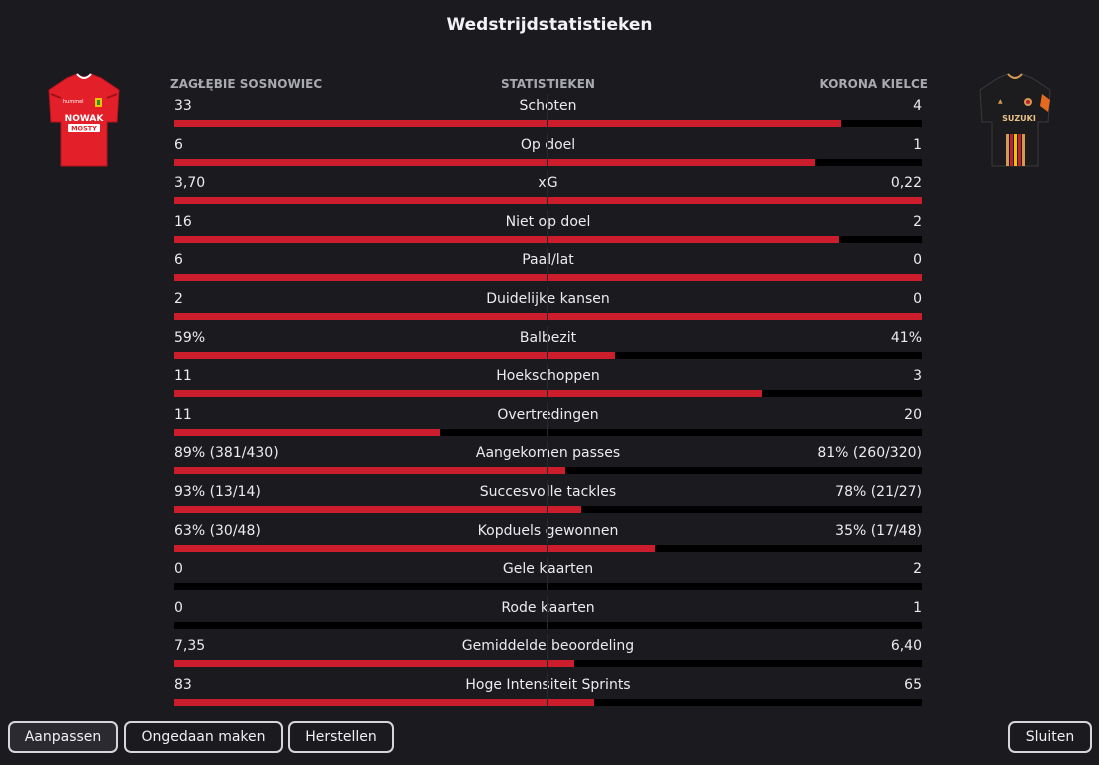  What do you see at coordinates (190, 337) in the screenshot?
I see `stat-home-value: 59%` at bounding box center [190, 337].